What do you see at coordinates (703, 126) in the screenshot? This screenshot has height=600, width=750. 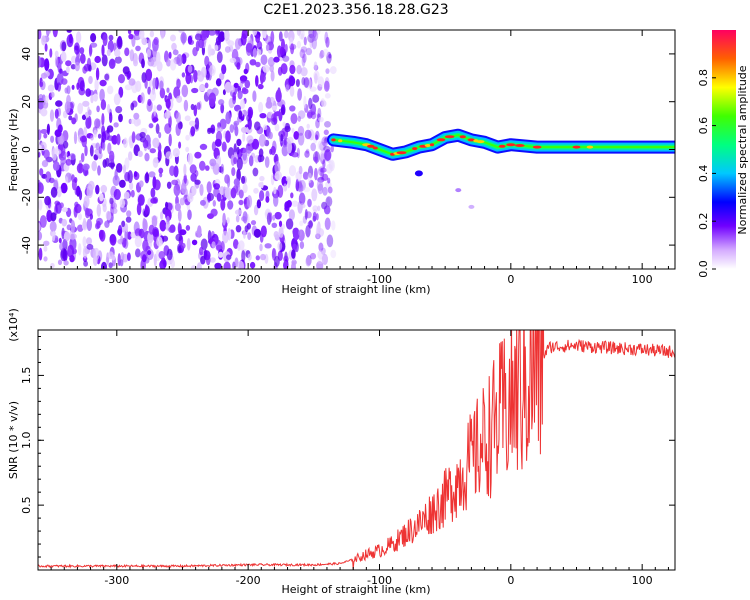 I see `colorbar-tick-label: 0.6` at bounding box center [703, 126].